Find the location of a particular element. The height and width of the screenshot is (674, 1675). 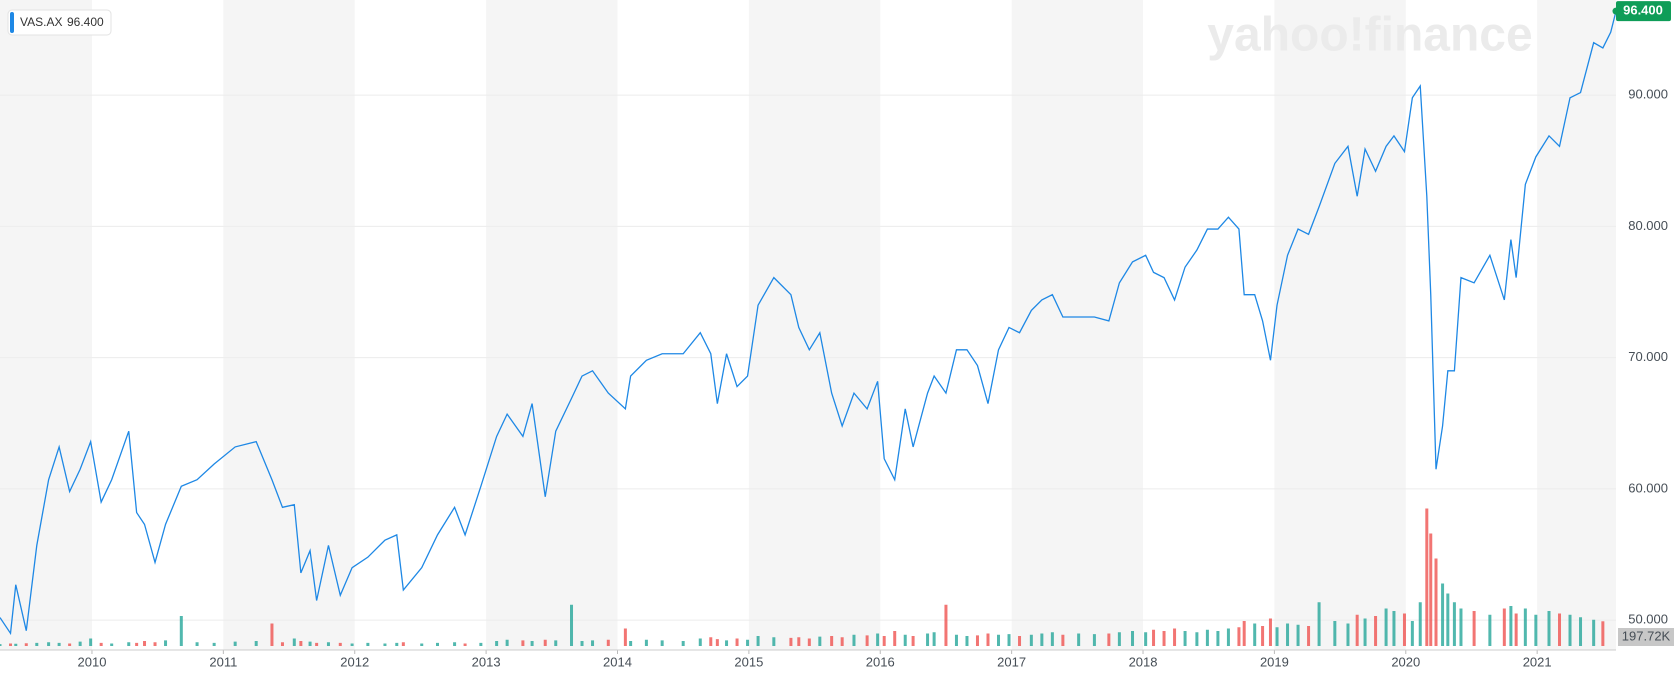

volume-badge-label: 197.72K is located at coordinates (1646, 635).